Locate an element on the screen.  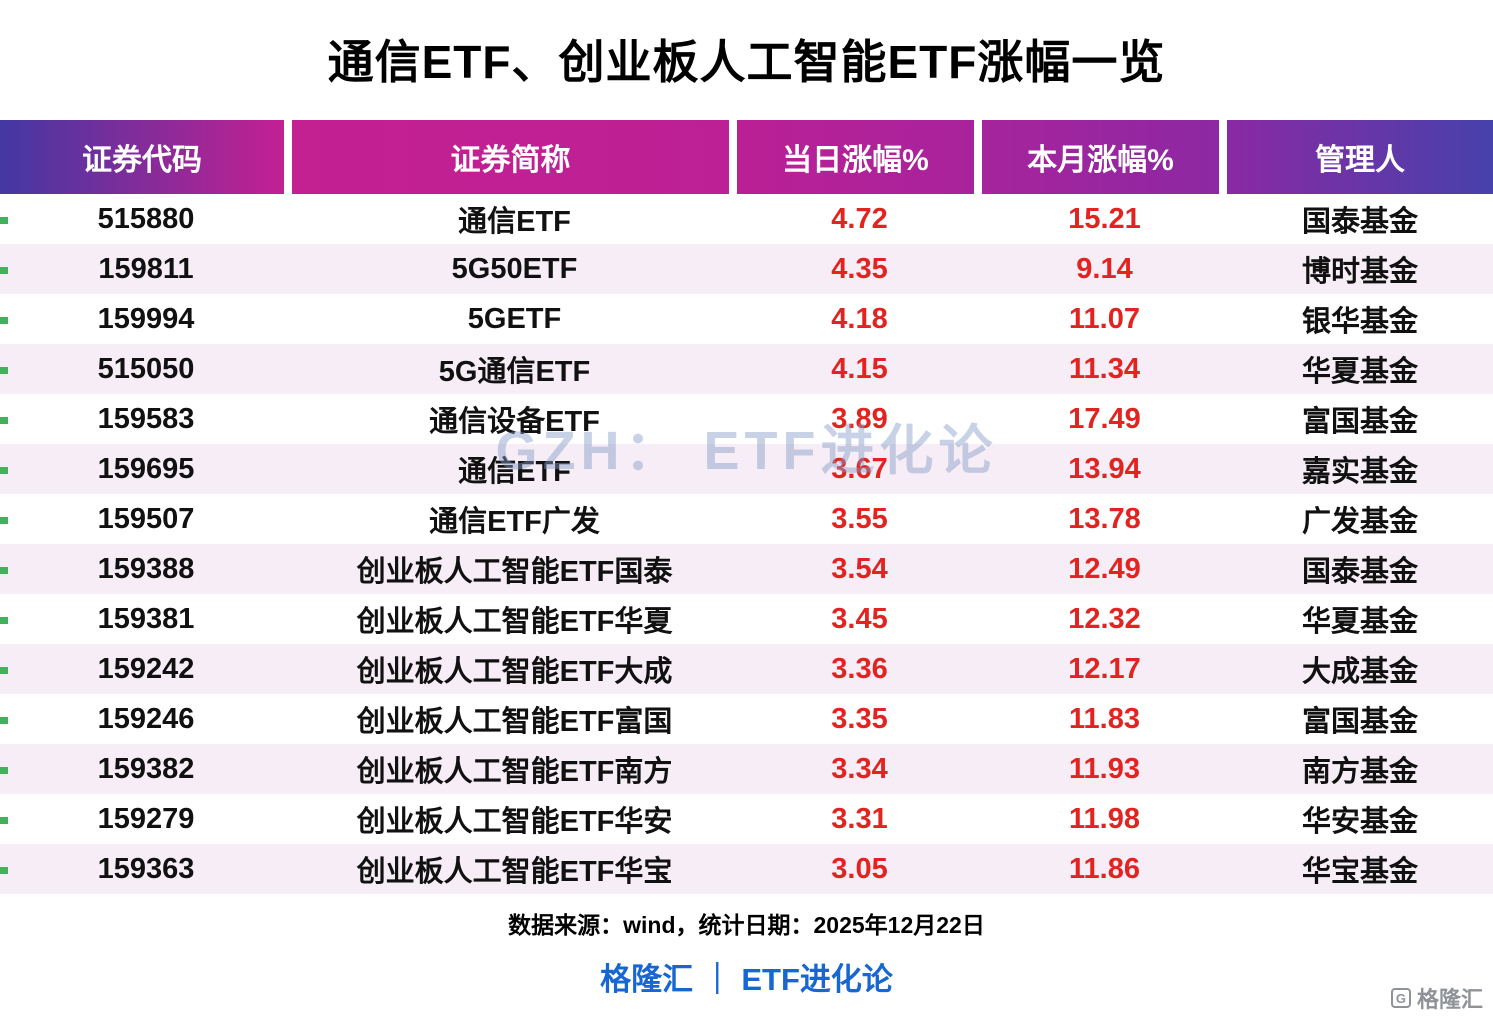
cell-name: 通信ETF广发 is located at coordinates (514, 522).